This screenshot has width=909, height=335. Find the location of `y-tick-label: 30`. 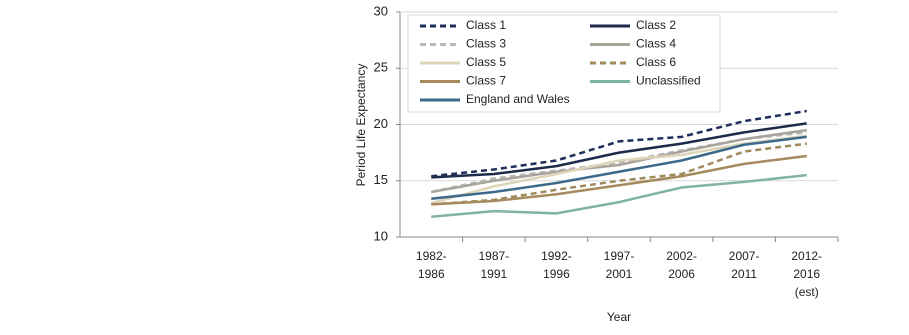

y-tick-label: 30 is located at coordinates (381, 10).